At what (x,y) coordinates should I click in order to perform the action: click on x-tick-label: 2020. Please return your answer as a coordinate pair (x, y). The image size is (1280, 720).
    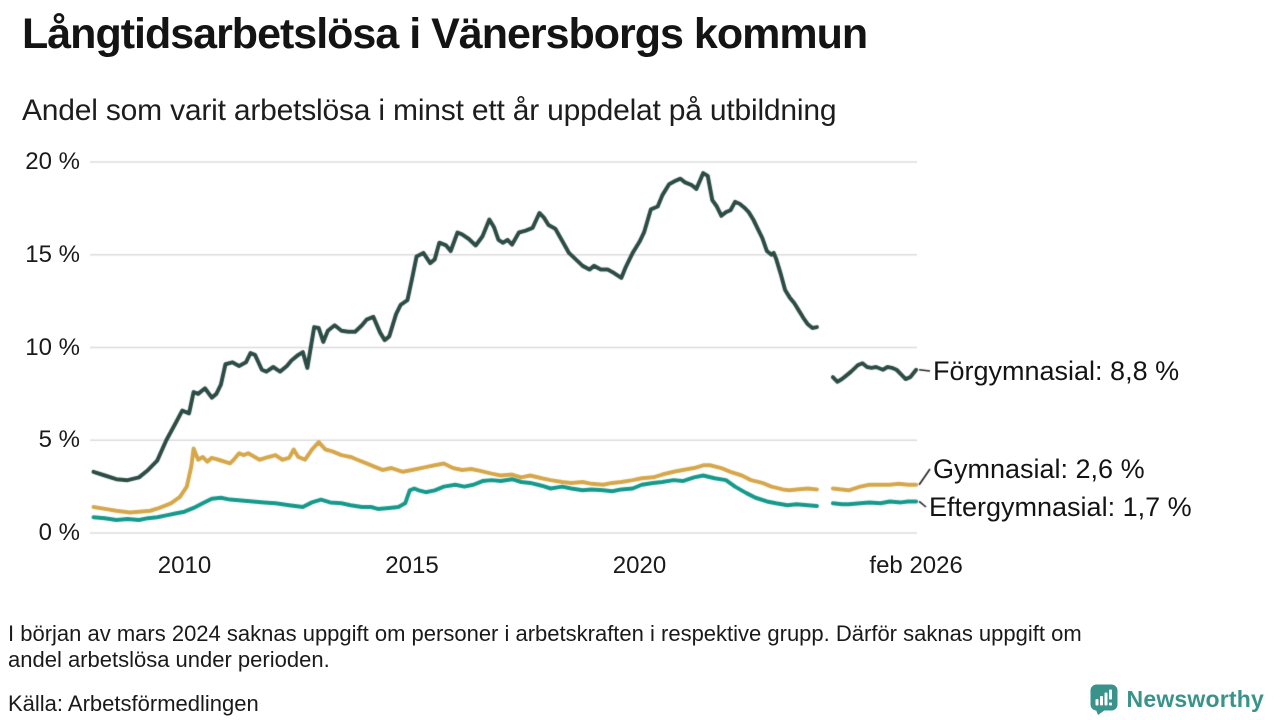
    Looking at the image, I should click on (639, 565).